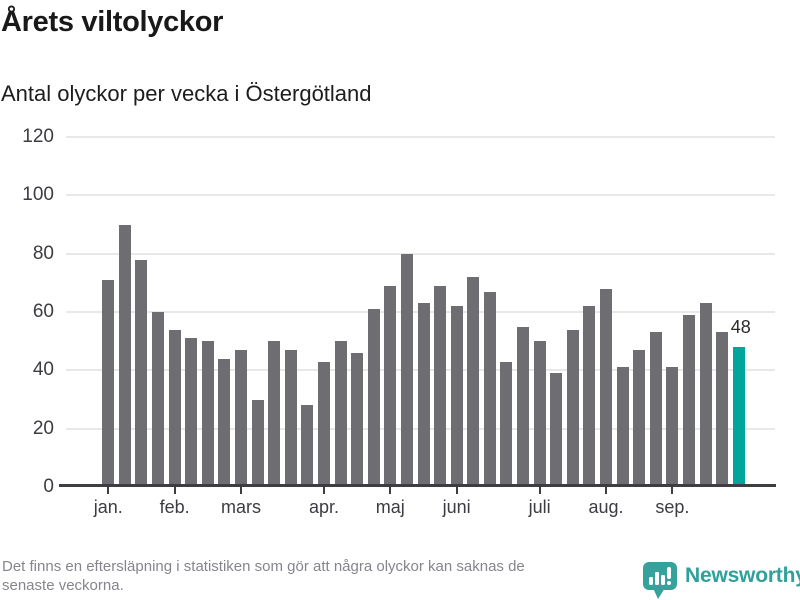 This screenshot has height=600, width=800. I want to click on x-axis-month-label: juli, so click(539, 507).